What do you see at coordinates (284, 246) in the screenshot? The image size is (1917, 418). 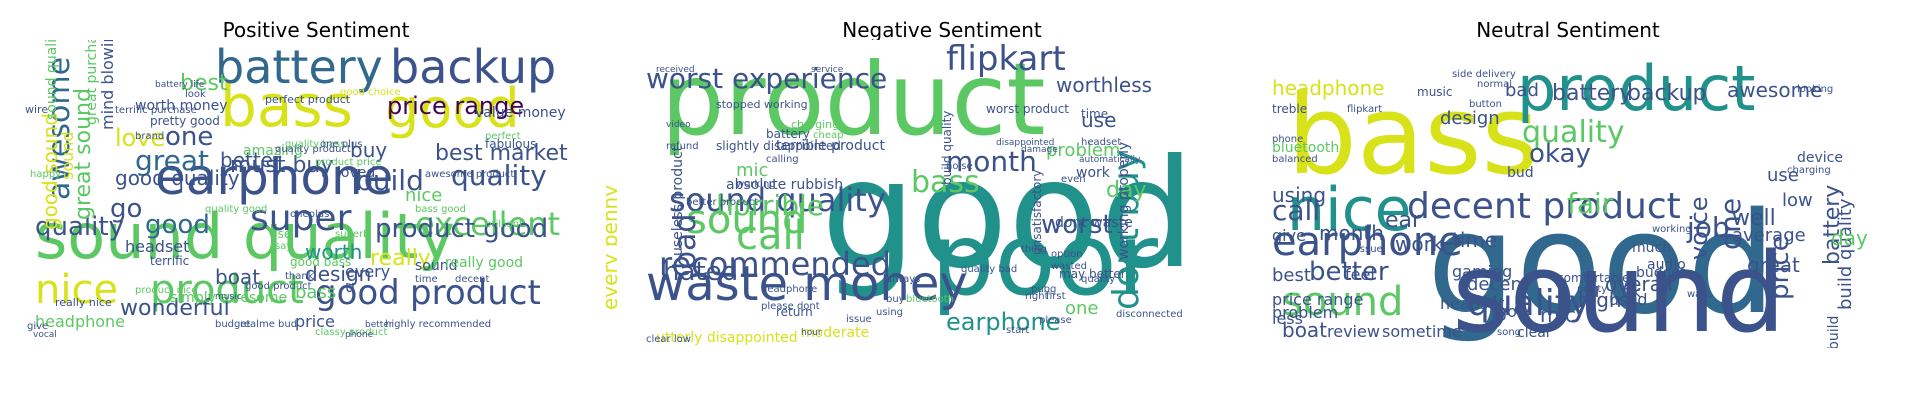 I see `cloud-word: say` at bounding box center [284, 246].